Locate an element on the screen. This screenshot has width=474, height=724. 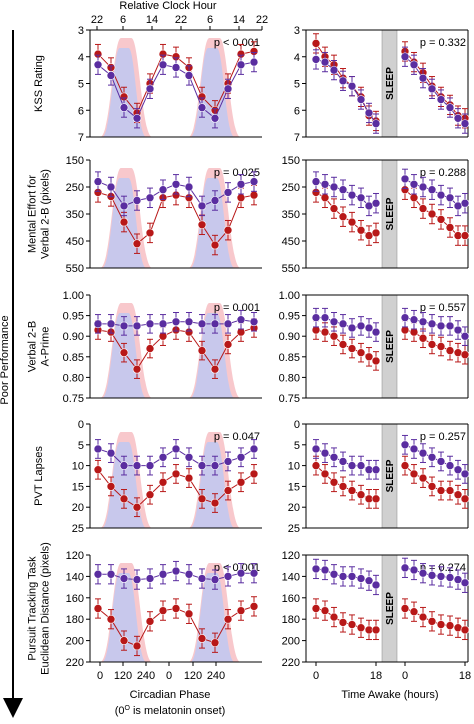
sleep-label: SLEEP is located at coordinates (390, 213).